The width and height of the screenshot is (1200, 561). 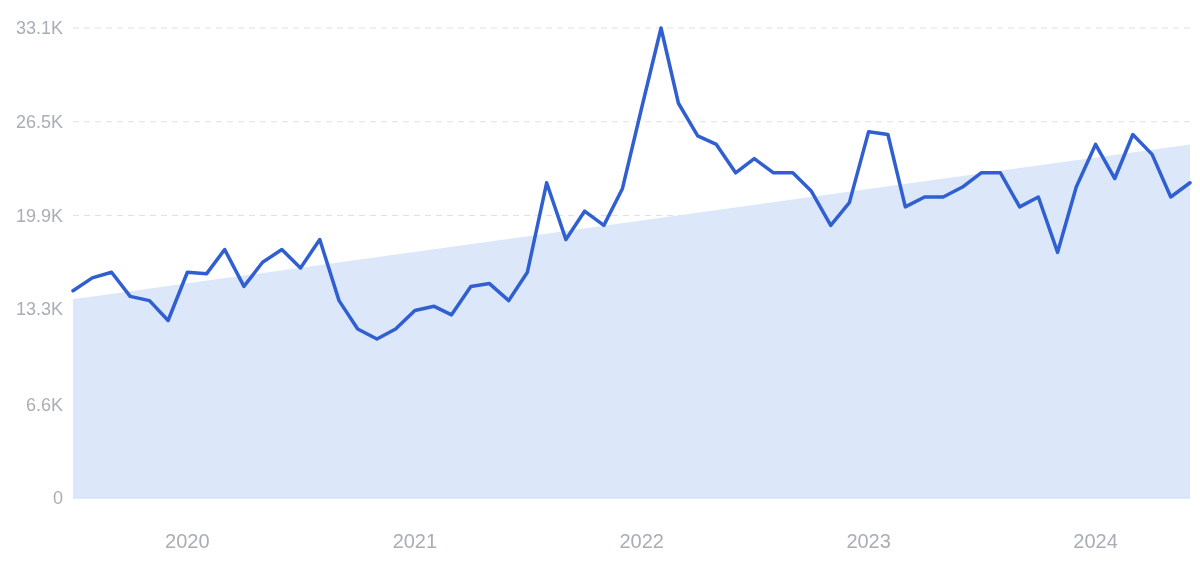 I want to click on x-tick-label: 2022, so click(x=642, y=541).